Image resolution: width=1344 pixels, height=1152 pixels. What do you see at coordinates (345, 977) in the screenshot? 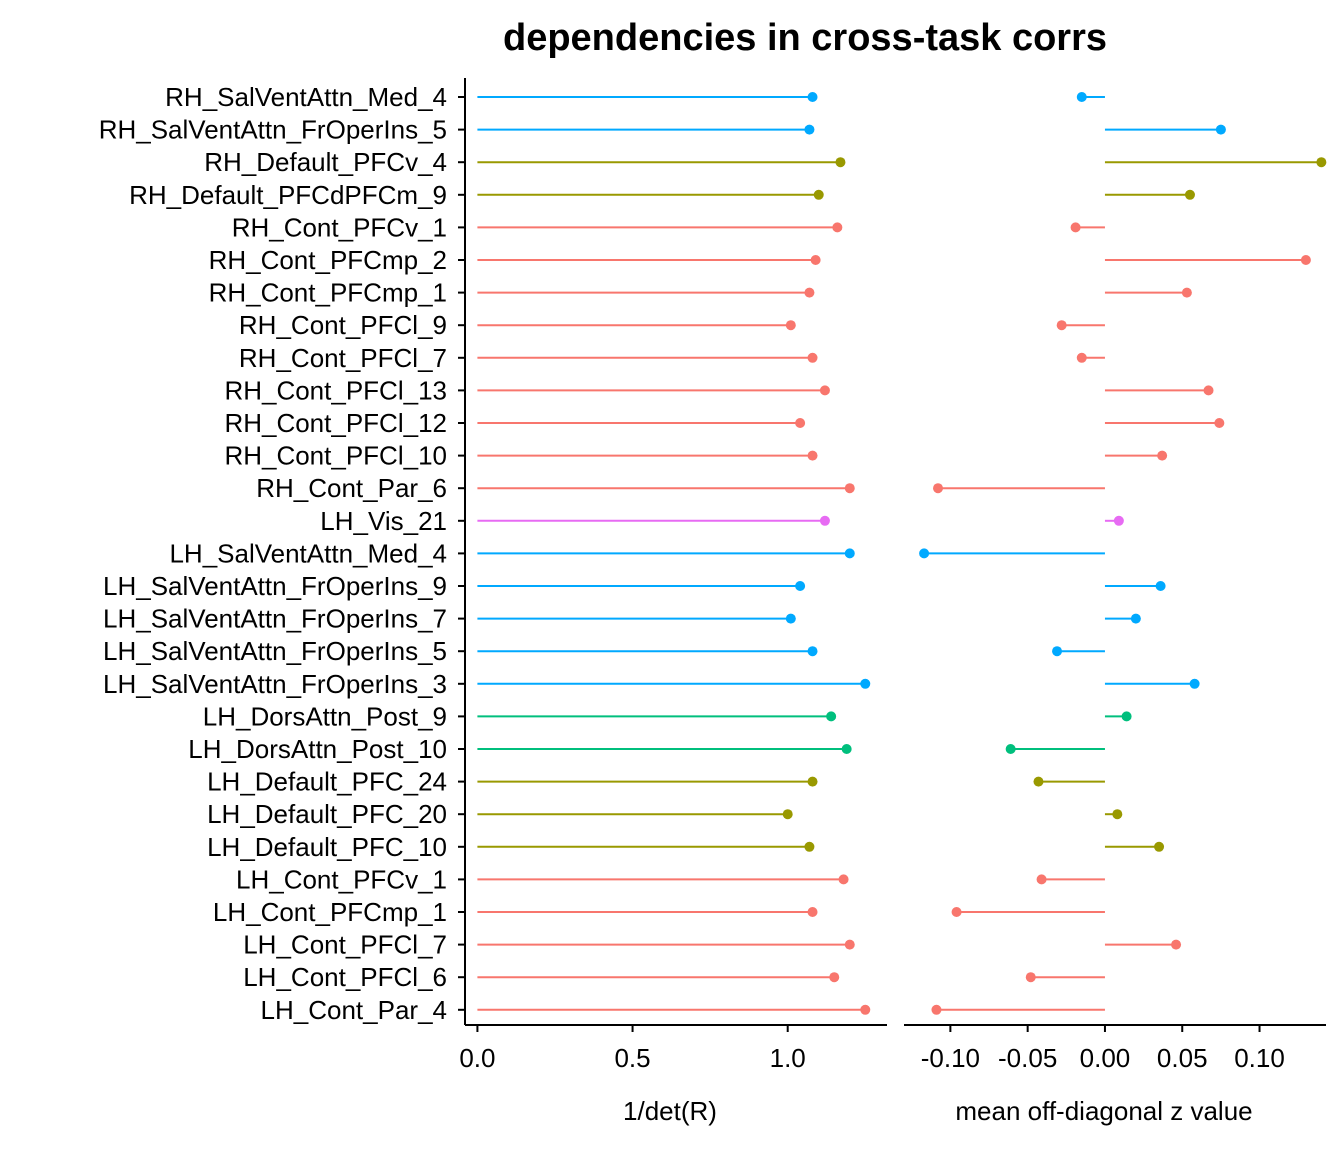
I see `y-tick-label: LH_Cont_PFCl_6` at bounding box center [345, 977].